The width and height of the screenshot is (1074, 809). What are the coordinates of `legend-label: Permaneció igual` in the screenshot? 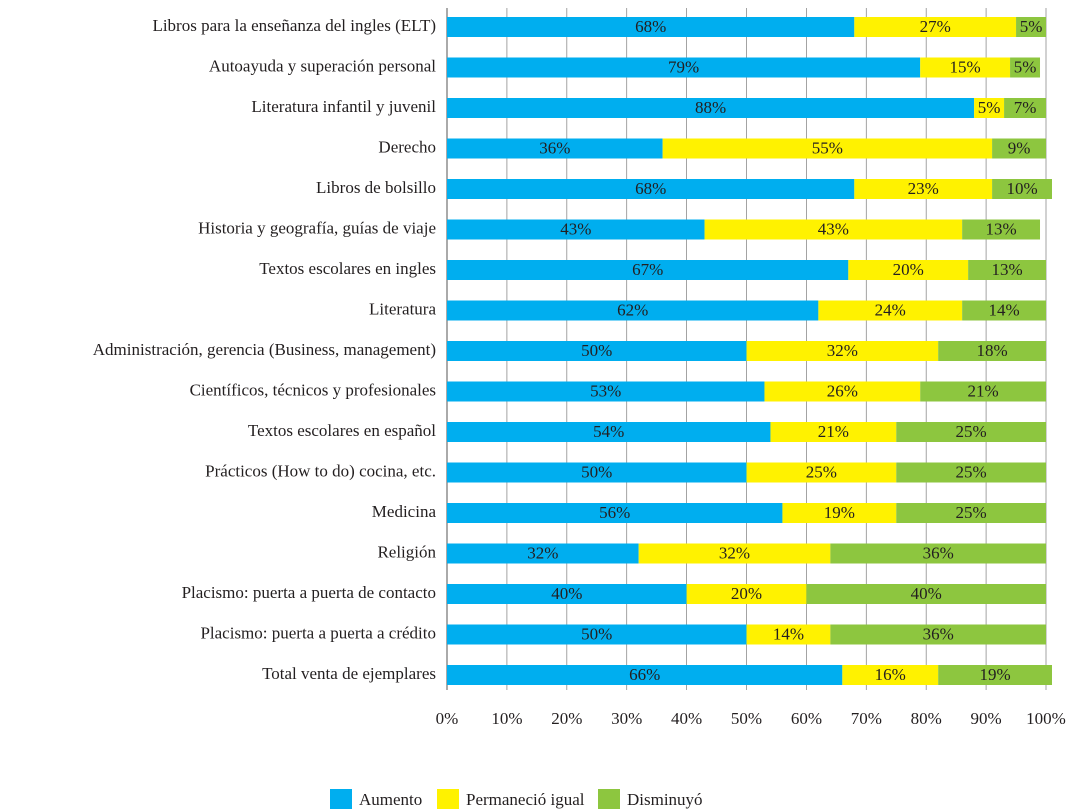 It's located at (525, 799).